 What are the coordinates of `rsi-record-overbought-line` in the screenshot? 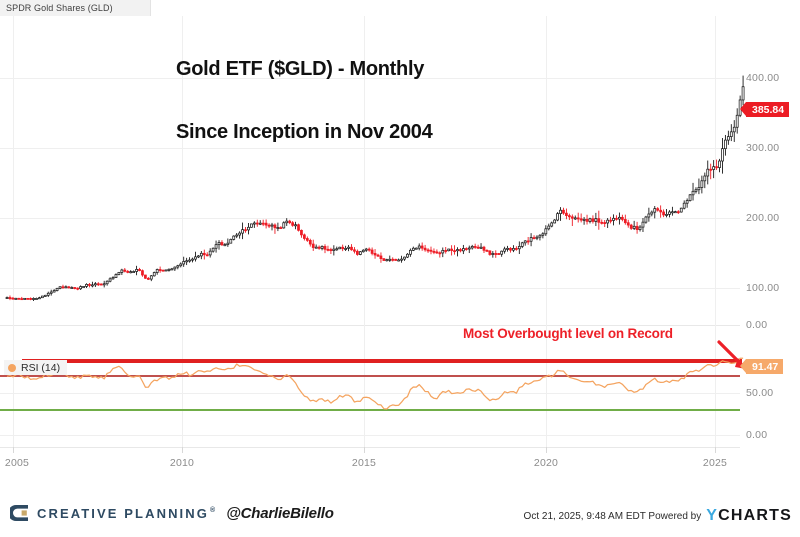 It's located at (382, 361).